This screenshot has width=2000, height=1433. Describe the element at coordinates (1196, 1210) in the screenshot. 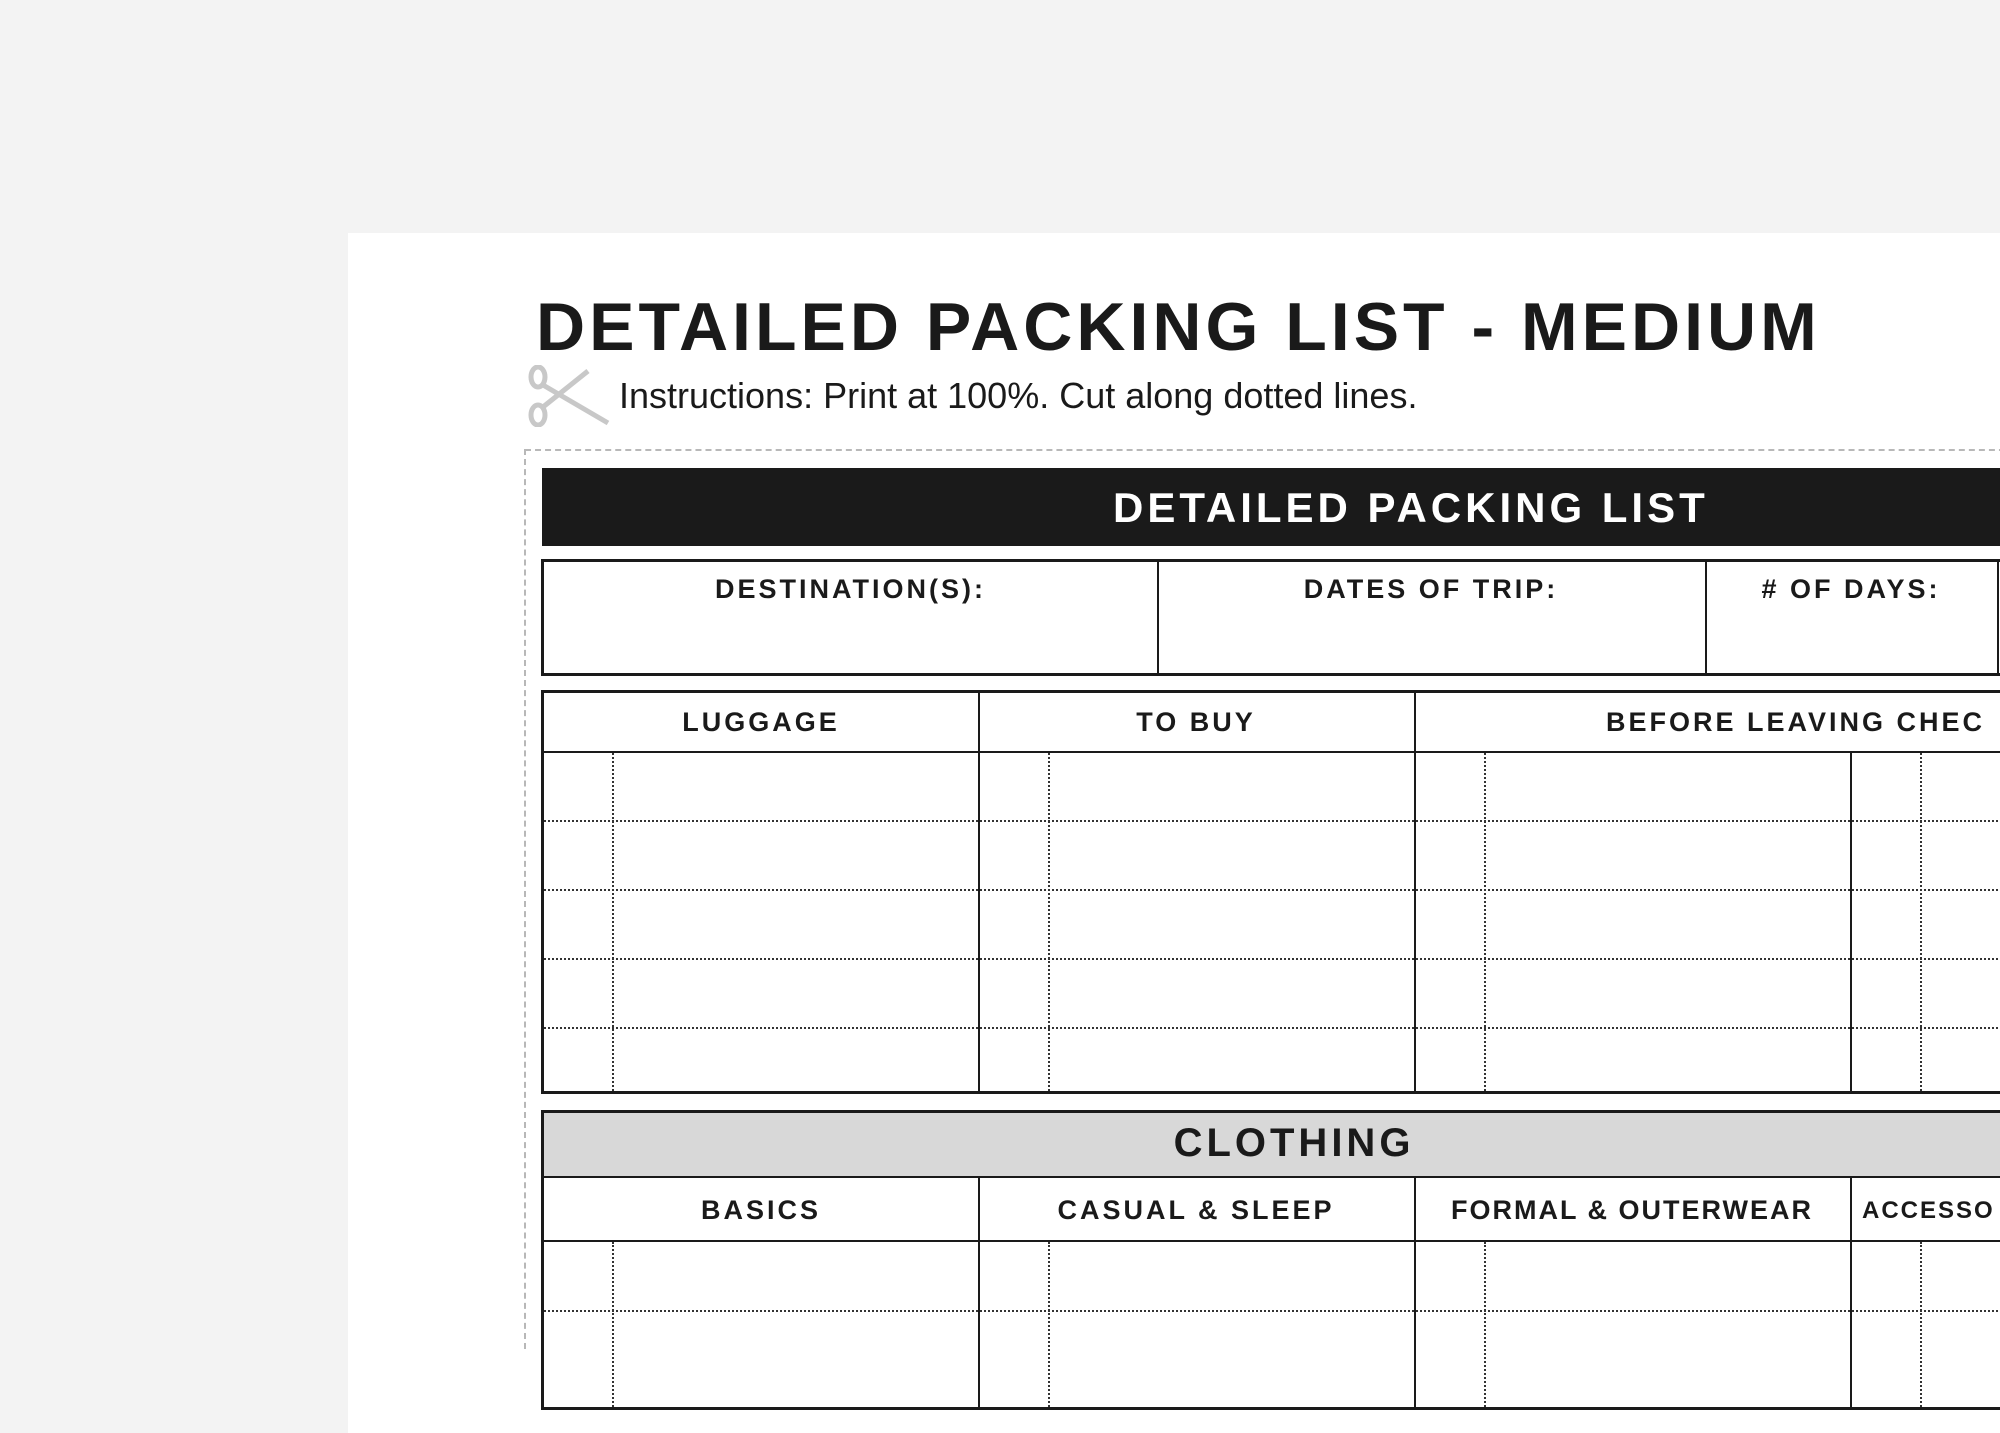

I see `casual-sleep-header: CASUAL & SLEEP` at that location.